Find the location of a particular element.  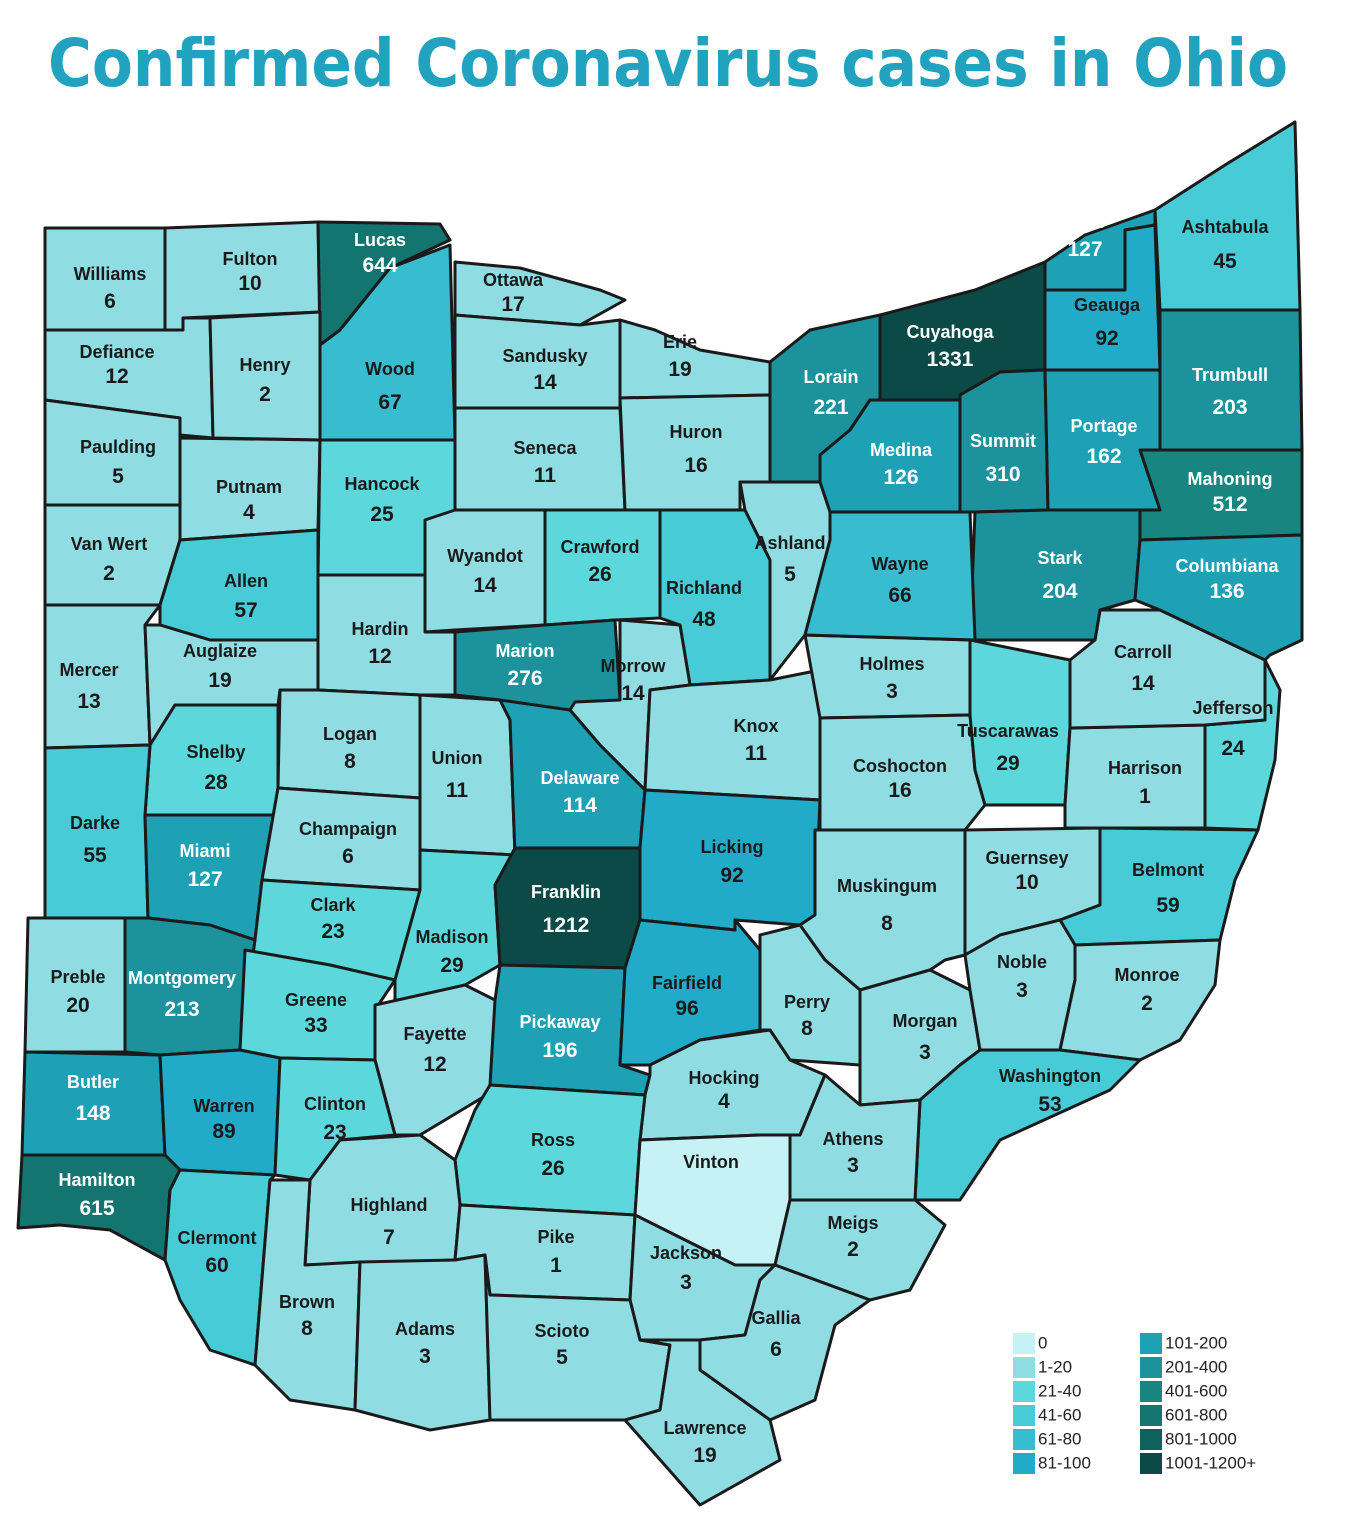

county-name: Wyandot is located at coordinates (485, 556).